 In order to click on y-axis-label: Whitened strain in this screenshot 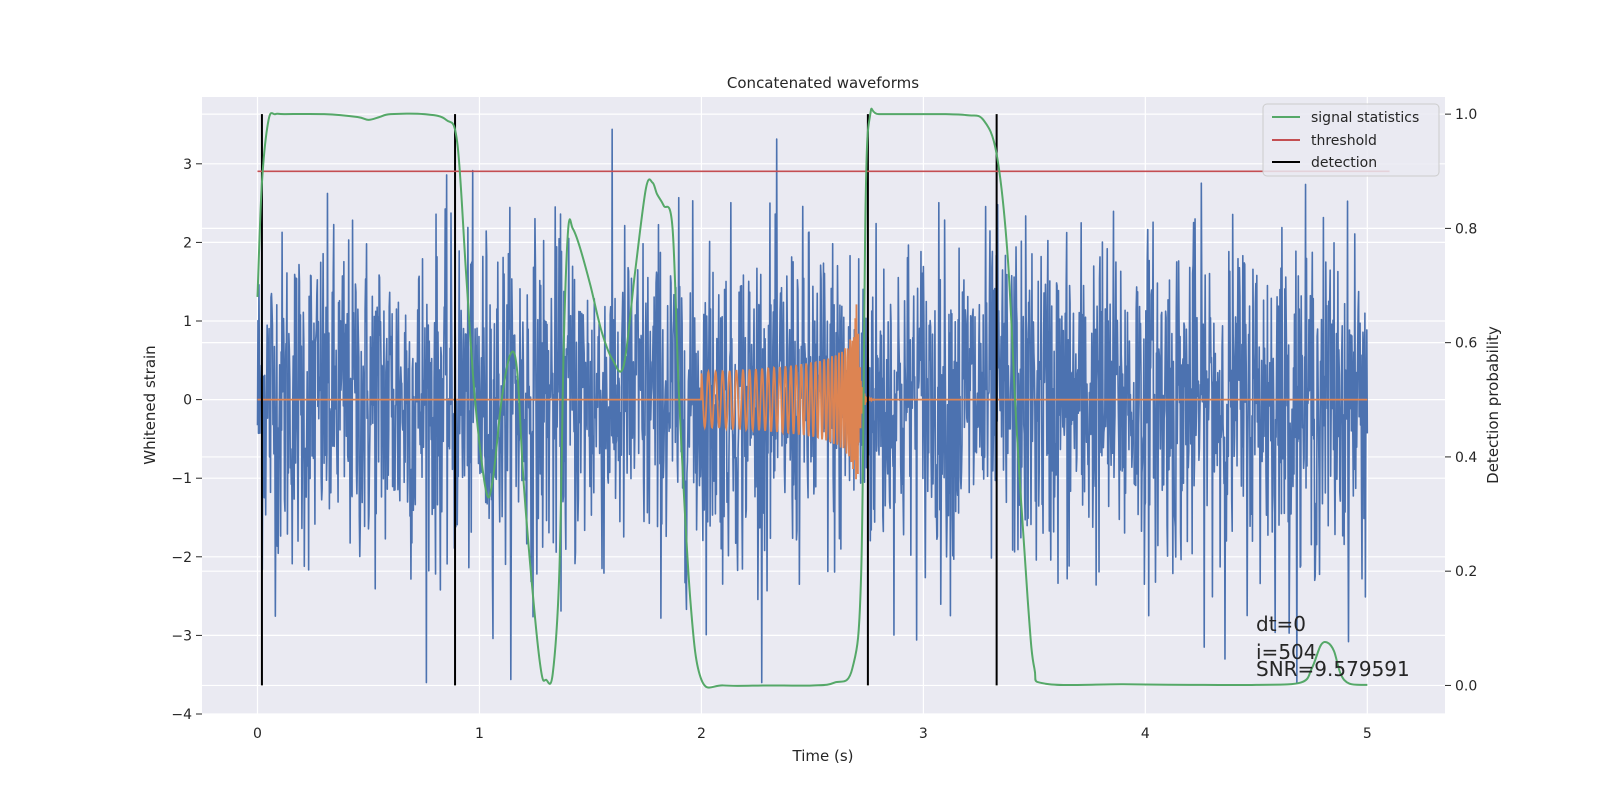, I will do `click(150, 404)`.